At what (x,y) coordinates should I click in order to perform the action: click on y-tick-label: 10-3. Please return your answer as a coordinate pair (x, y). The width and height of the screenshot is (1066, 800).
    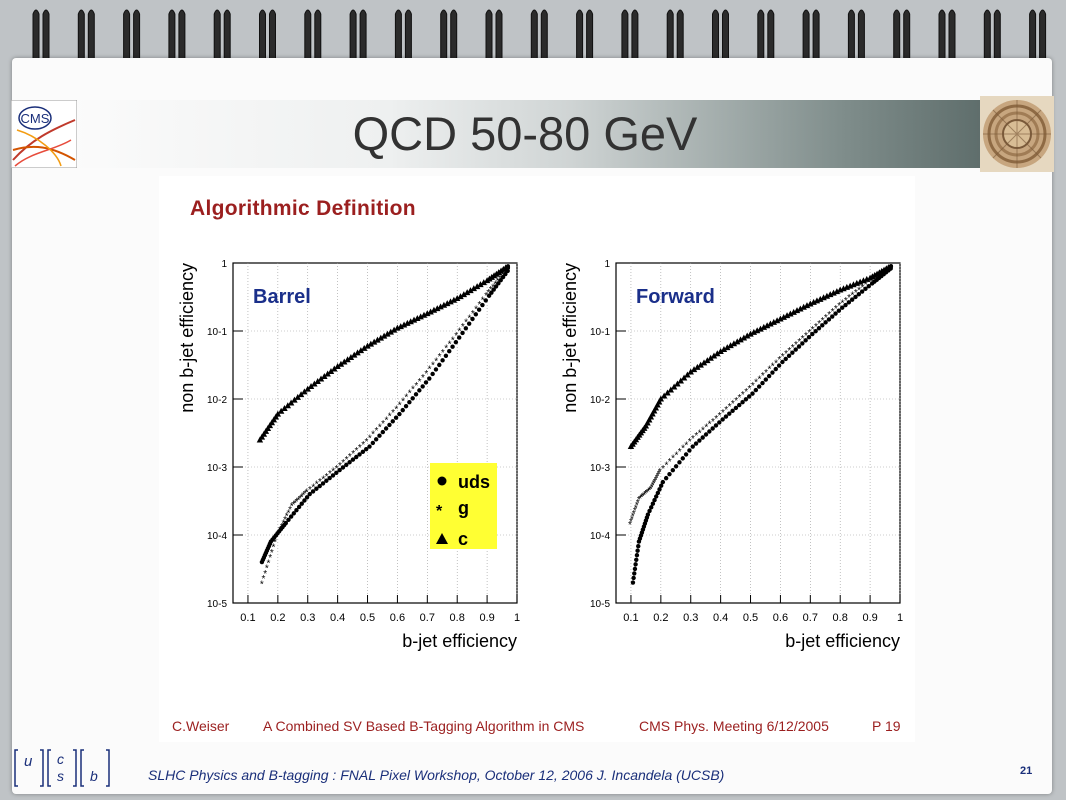
    Looking at the image, I should click on (217, 468).